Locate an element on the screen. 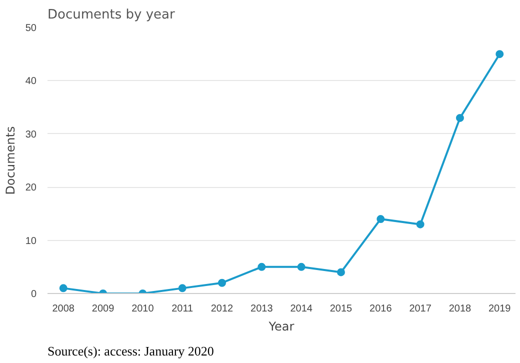 The height and width of the screenshot is (363, 520). x-tick-label: 2013 is located at coordinates (262, 309).